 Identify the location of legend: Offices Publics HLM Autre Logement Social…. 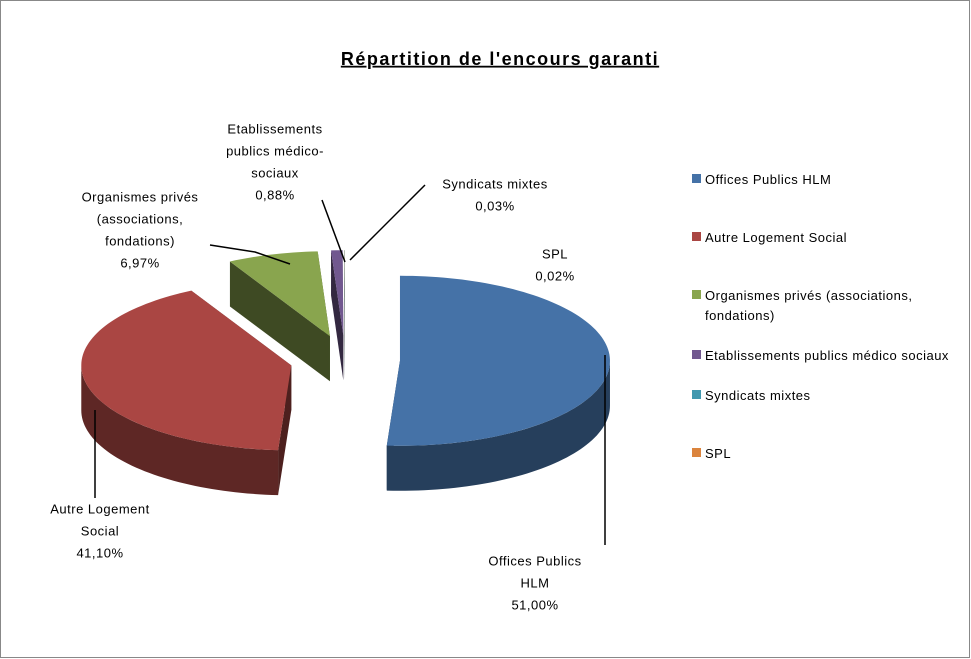
(829, 317).